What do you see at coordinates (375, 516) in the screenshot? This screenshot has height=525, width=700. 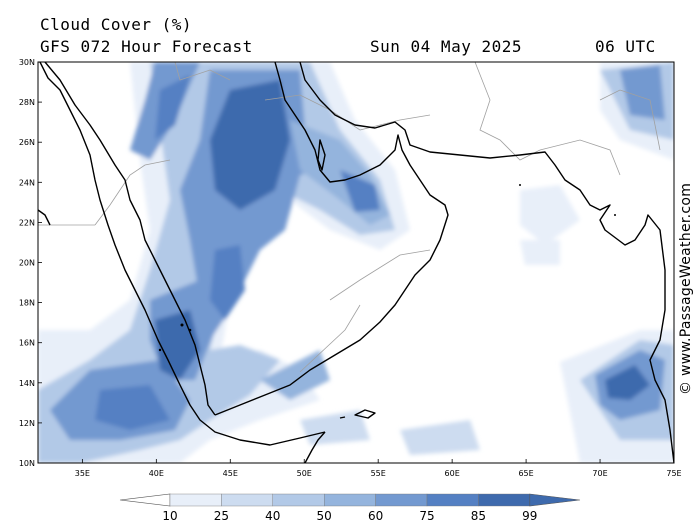 I see `colorbar-label: 60` at bounding box center [375, 516].